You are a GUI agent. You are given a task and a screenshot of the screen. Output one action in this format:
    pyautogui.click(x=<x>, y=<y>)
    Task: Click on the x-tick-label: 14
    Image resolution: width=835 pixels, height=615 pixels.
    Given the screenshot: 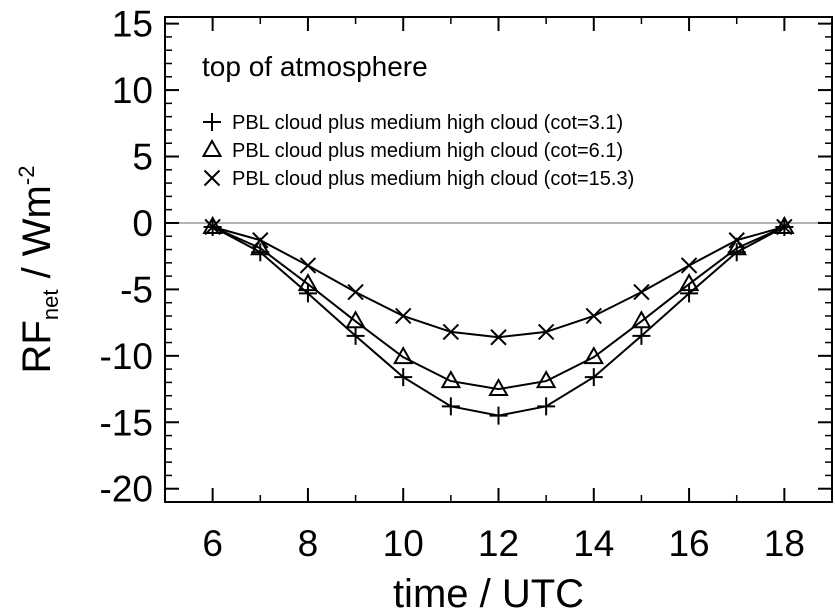 What is the action you would take?
    pyautogui.click(x=593, y=543)
    